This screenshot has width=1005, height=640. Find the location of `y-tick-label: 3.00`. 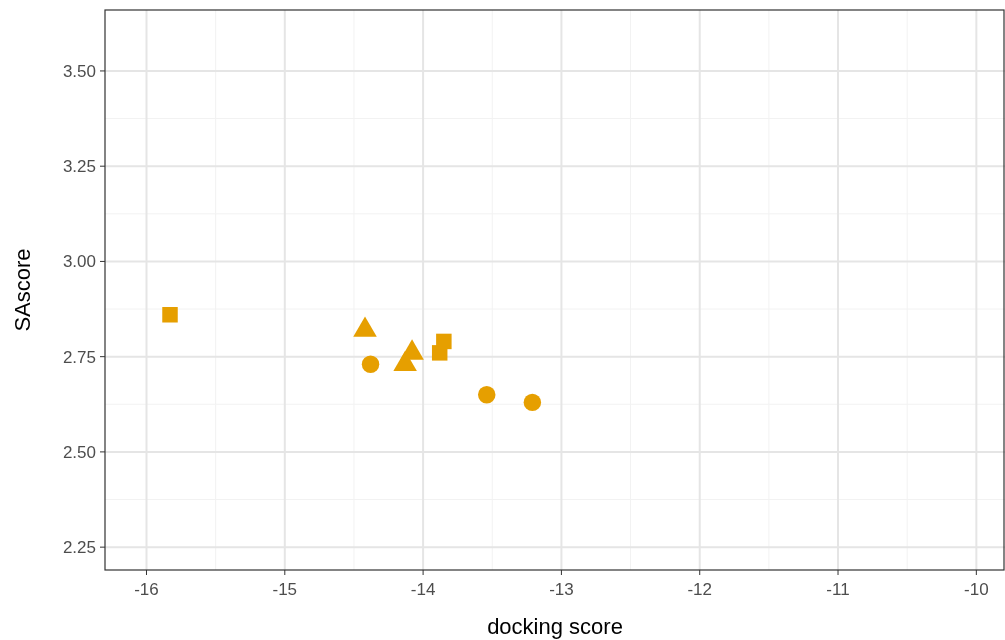

y-tick-label: 3.00 is located at coordinates (79, 262).